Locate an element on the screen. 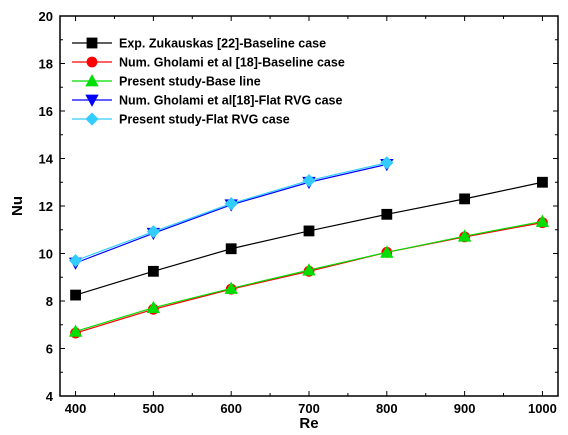 The image size is (568, 435). x-tick-label: 800 is located at coordinates (387, 408).